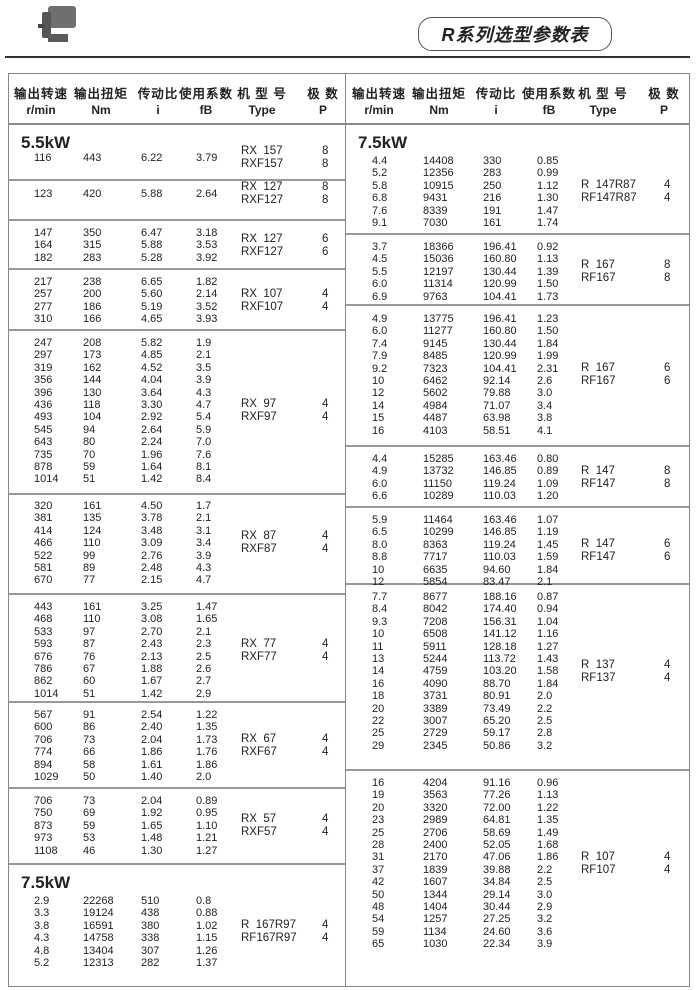  I want to click on speed-cell: 493, so click(43, 417).